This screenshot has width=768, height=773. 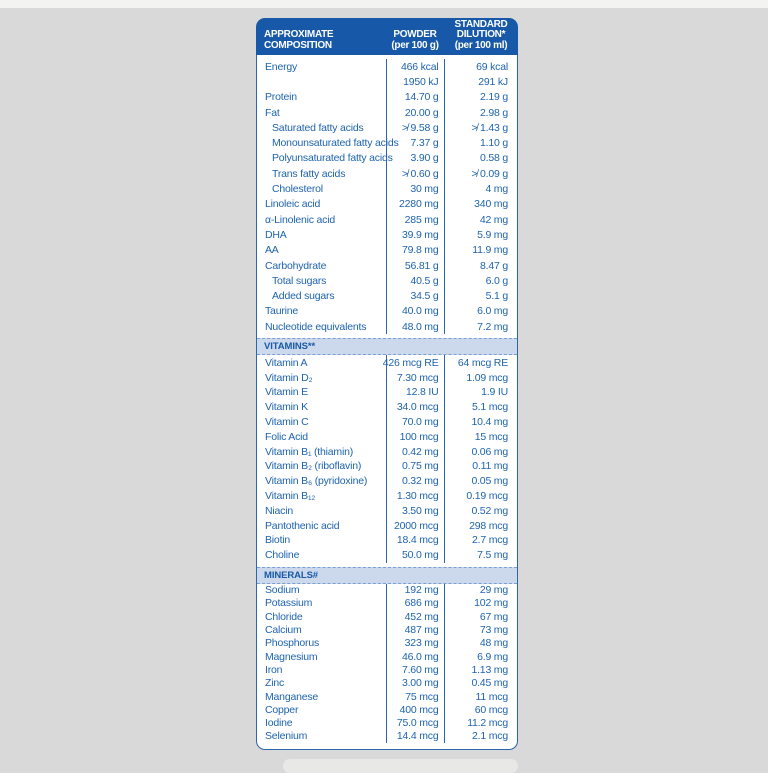 I want to click on powder-value: 2000 mcg, so click(x=414, y=525).